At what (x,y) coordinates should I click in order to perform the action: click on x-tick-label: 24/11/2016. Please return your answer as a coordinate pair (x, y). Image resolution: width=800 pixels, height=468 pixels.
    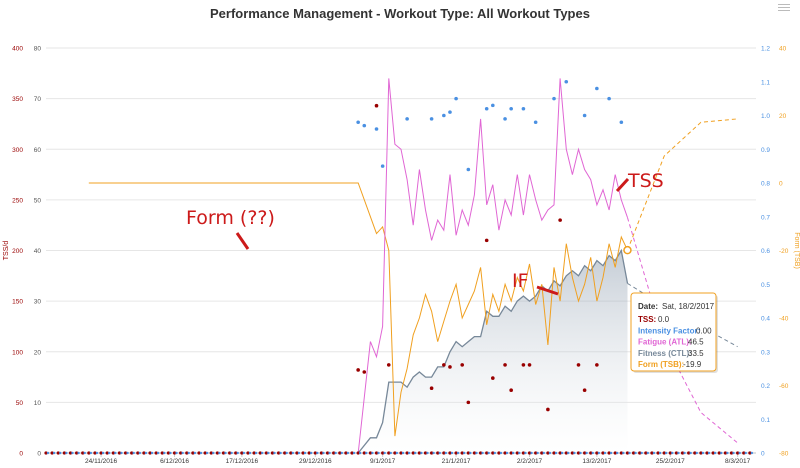
    Looking at the image, I should click on (101, 461).